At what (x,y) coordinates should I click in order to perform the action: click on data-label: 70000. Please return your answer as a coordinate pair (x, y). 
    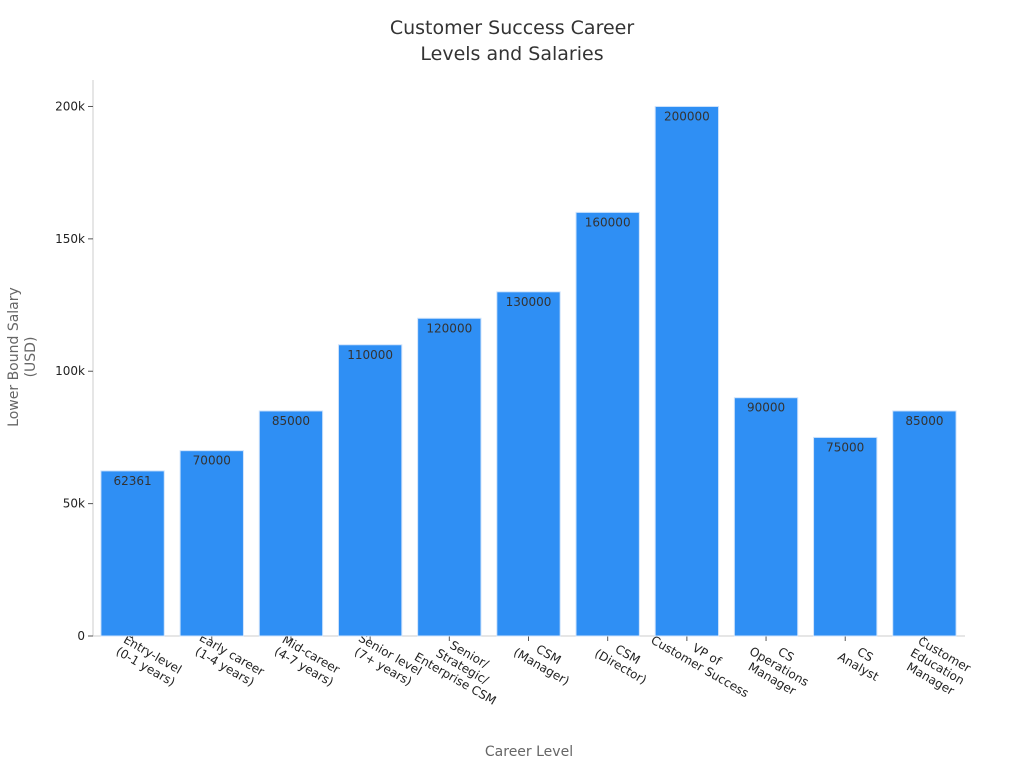
    Looking at the image, I should click on (212, 461).